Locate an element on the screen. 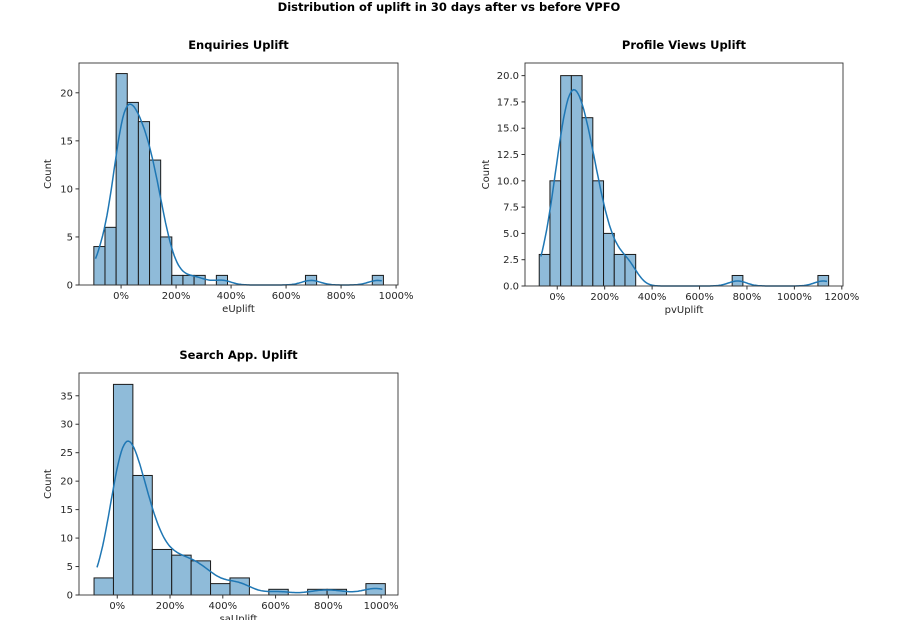 This screenshot has height=620, width=920. y-tick-label: 10.0 is located at coordinates (508, 181).